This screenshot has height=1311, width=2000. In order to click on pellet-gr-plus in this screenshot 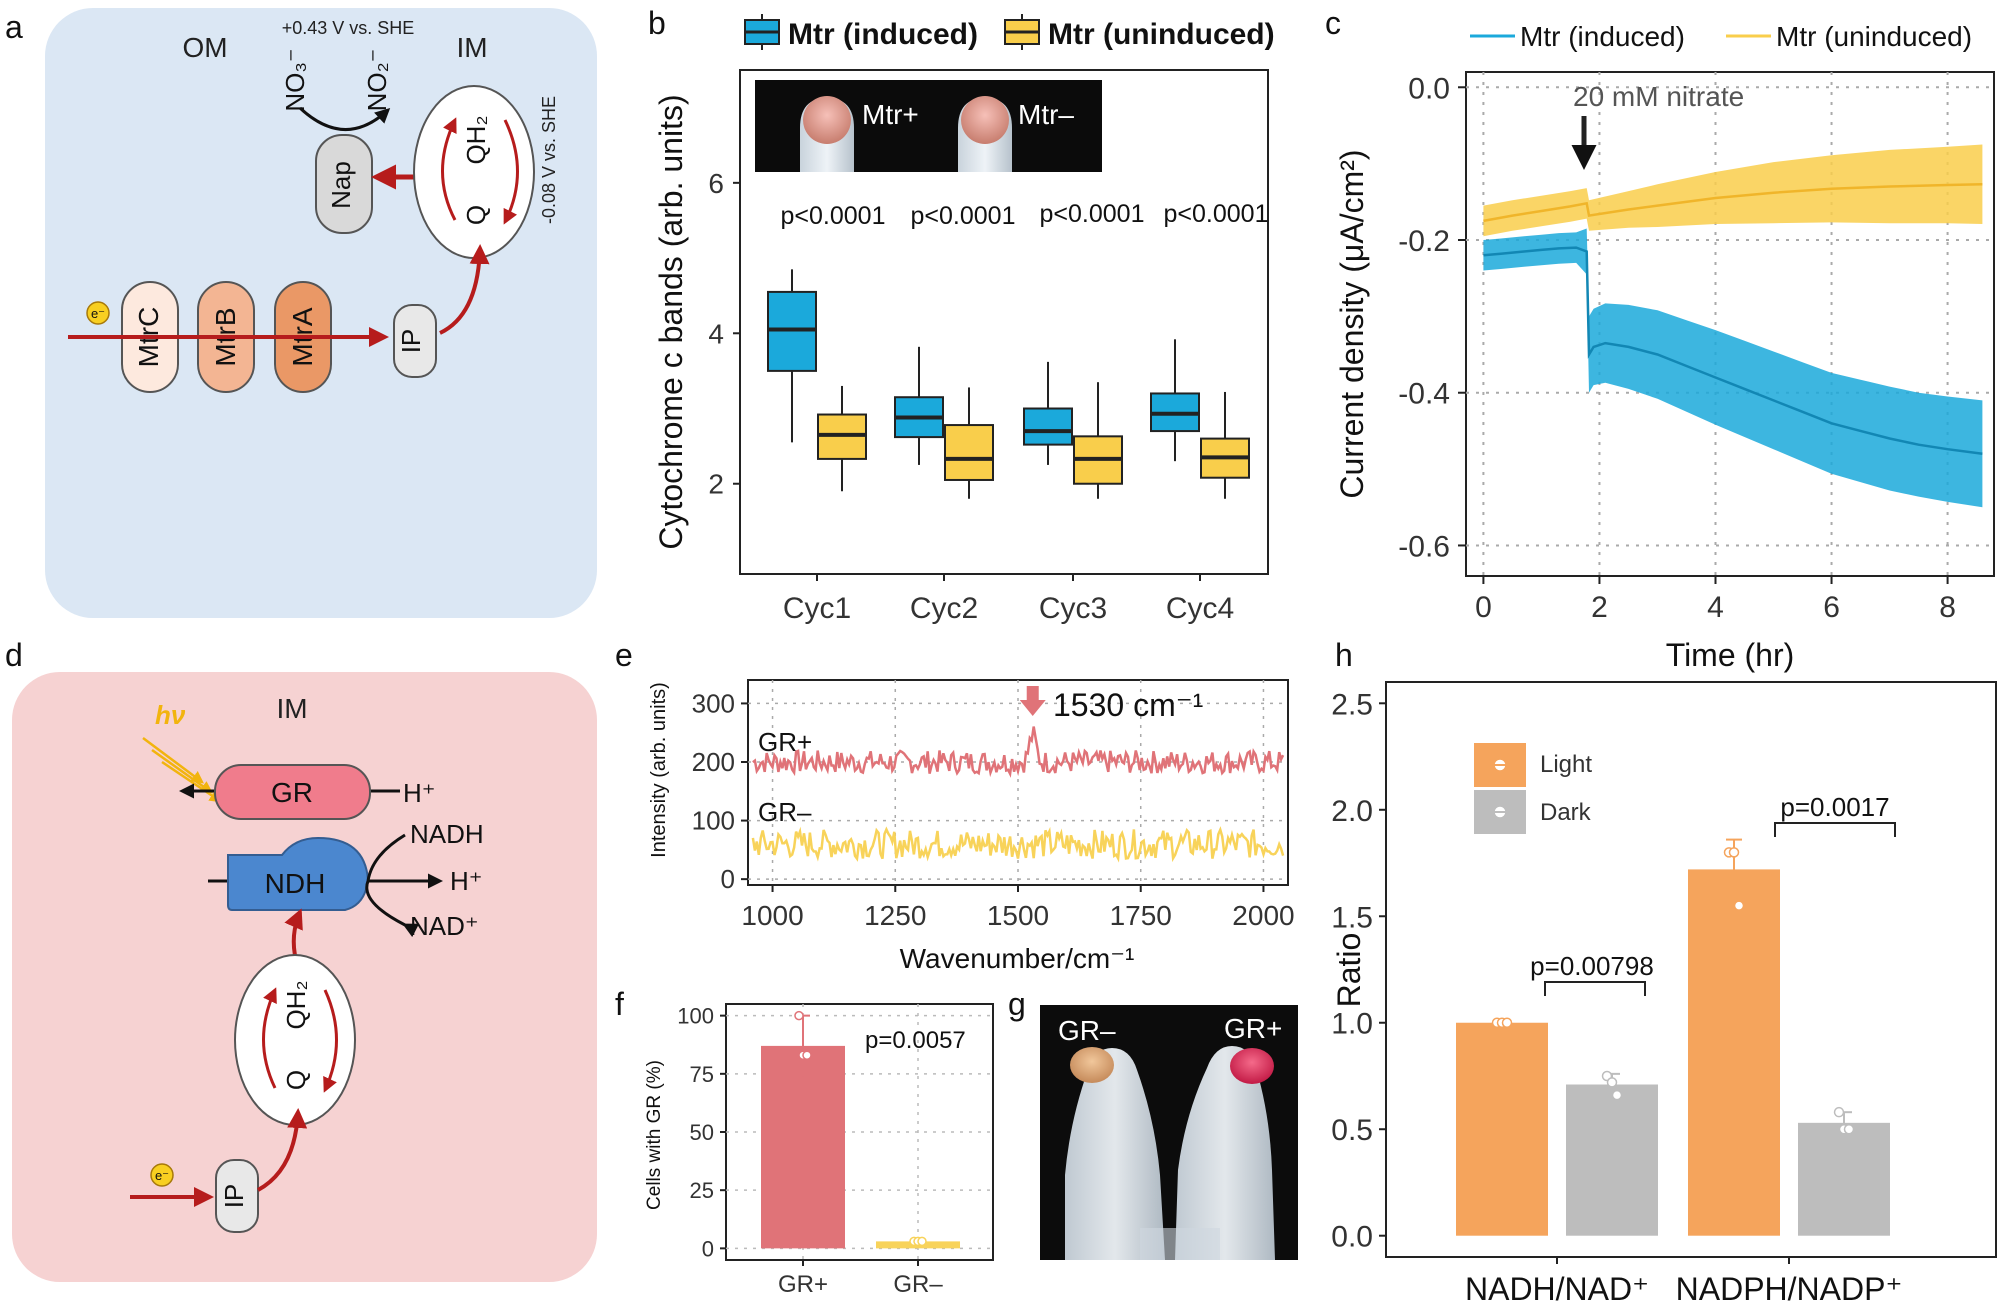, I will do `click(1252, 1066)`.